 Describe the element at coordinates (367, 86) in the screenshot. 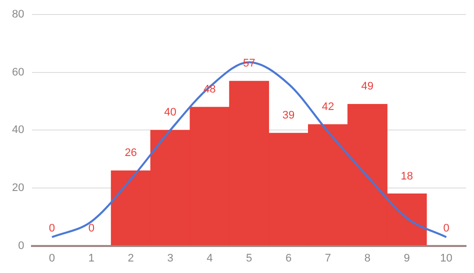

I see `data-label: 49` at that location.